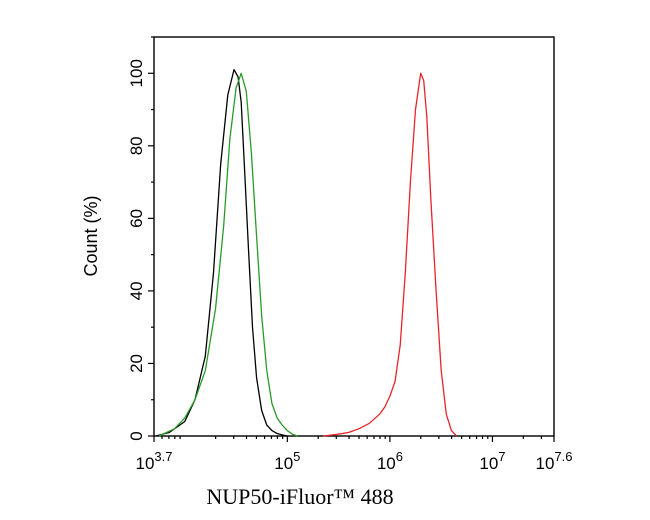 The image size is (650, 520). Describe the element at coordinates (492, 461) in the screenshot. I see `x-tick-label: 10⁷` at that location.